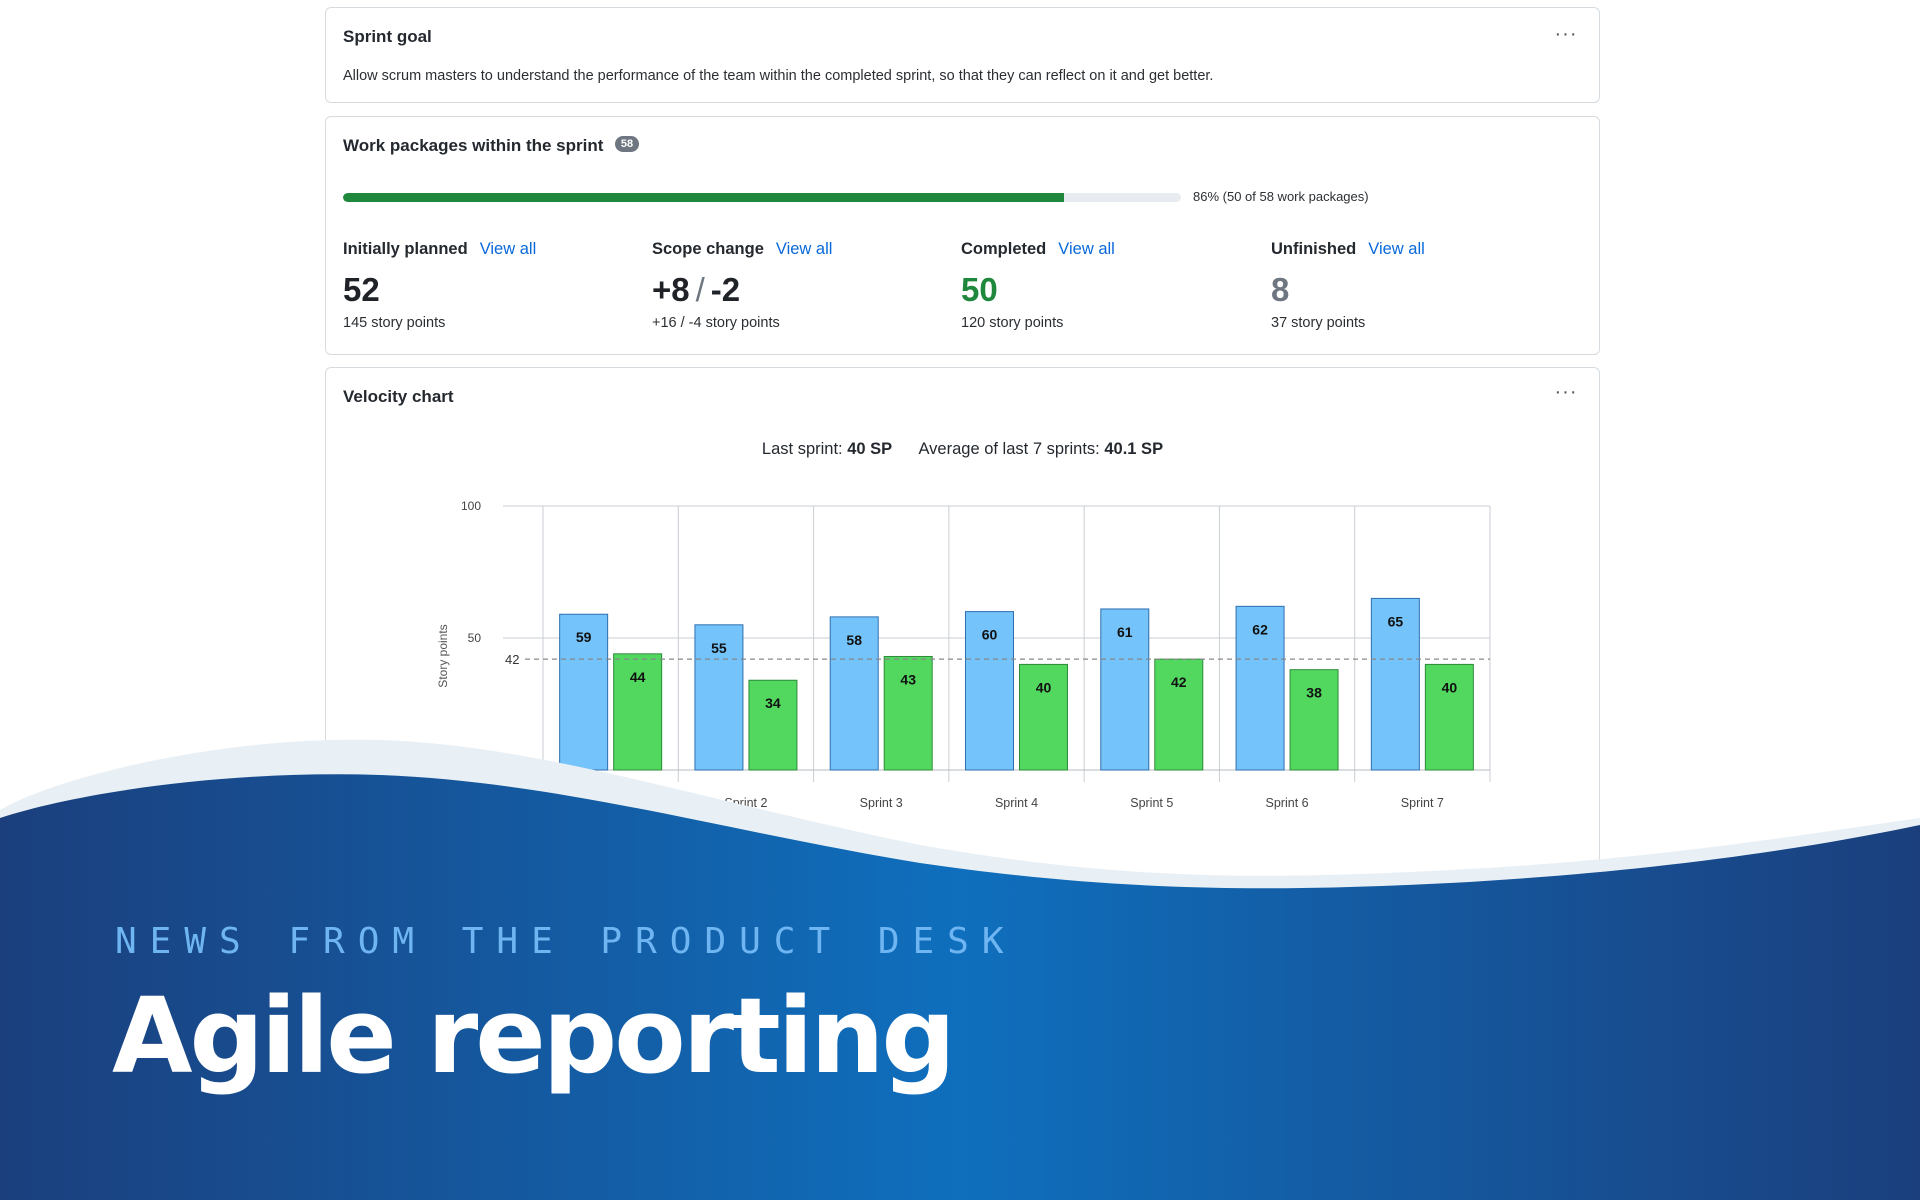 Image resolution: width=1920 pixels, height=1200 pixels. What do you see at coordinates (638, 677) in the screenshot?
I see `bar-value-label: 44` at bounding box center [638, 677].